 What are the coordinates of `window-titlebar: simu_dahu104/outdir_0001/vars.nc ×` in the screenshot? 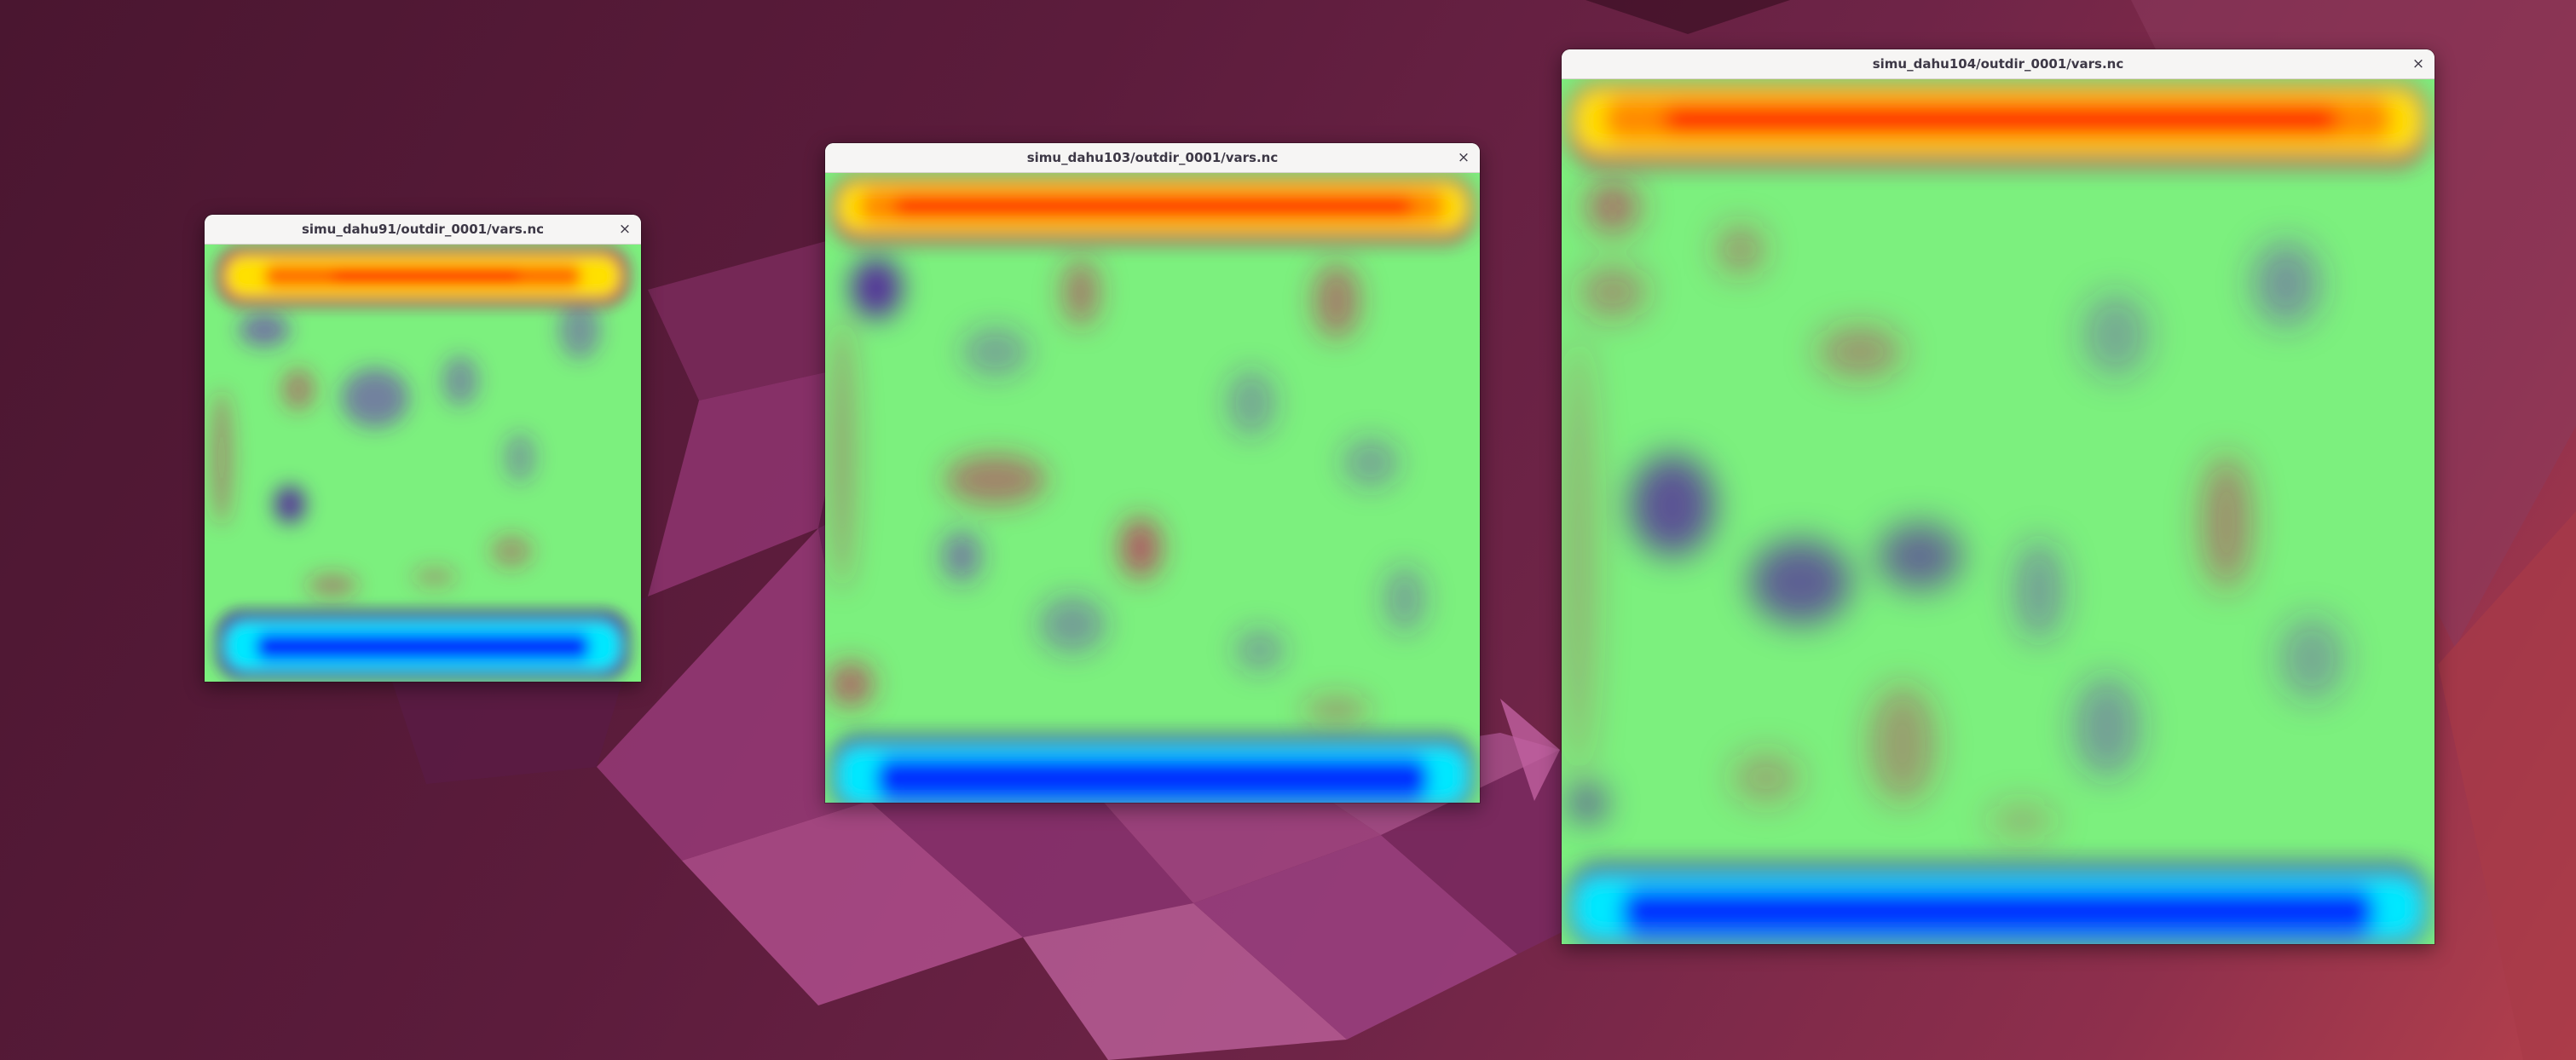 It's located at (1998, 64).